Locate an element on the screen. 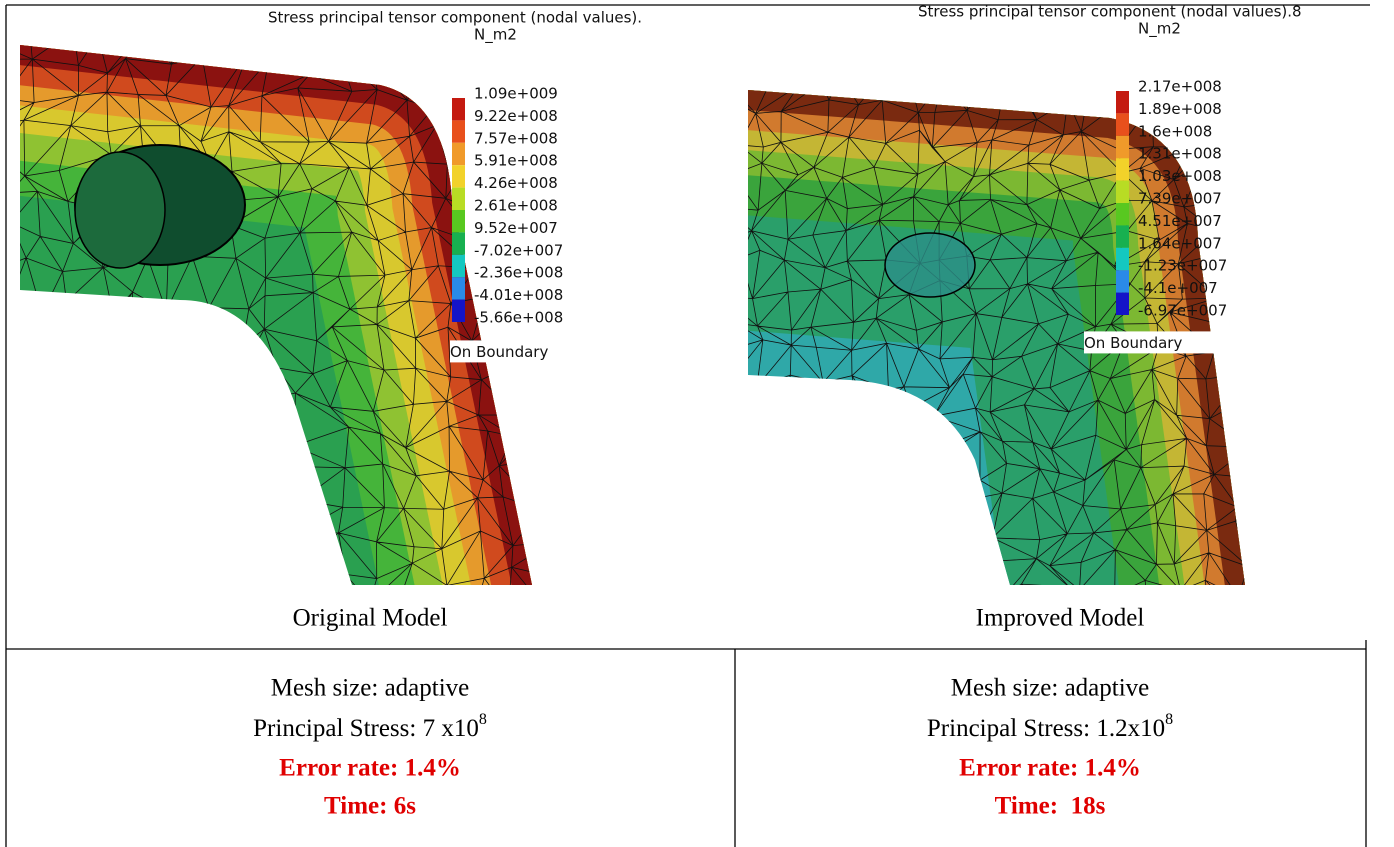  legend-label: 4.51e+007 is located at coordinates (1180, 221).